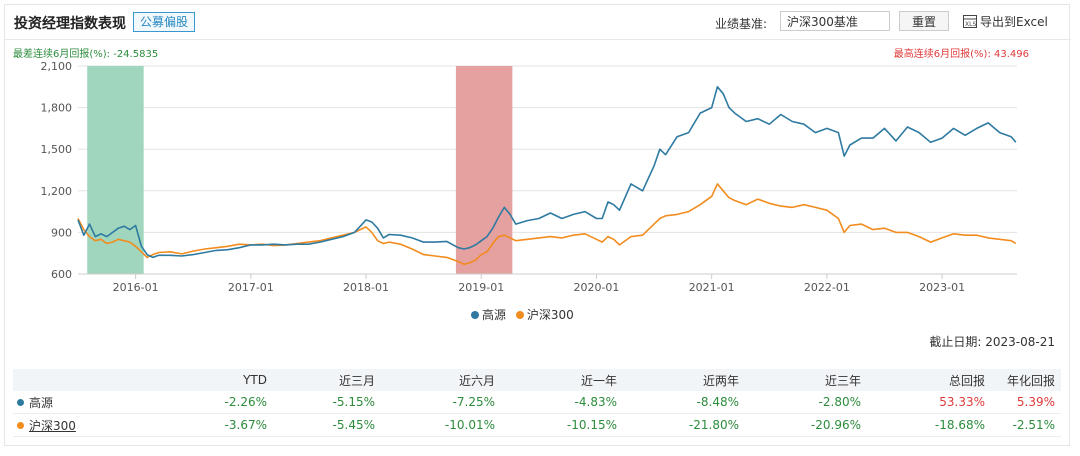  Describe the element at coordinates (89, 402) in the screenshot. I see `row-name-cell: 高源` at that location.